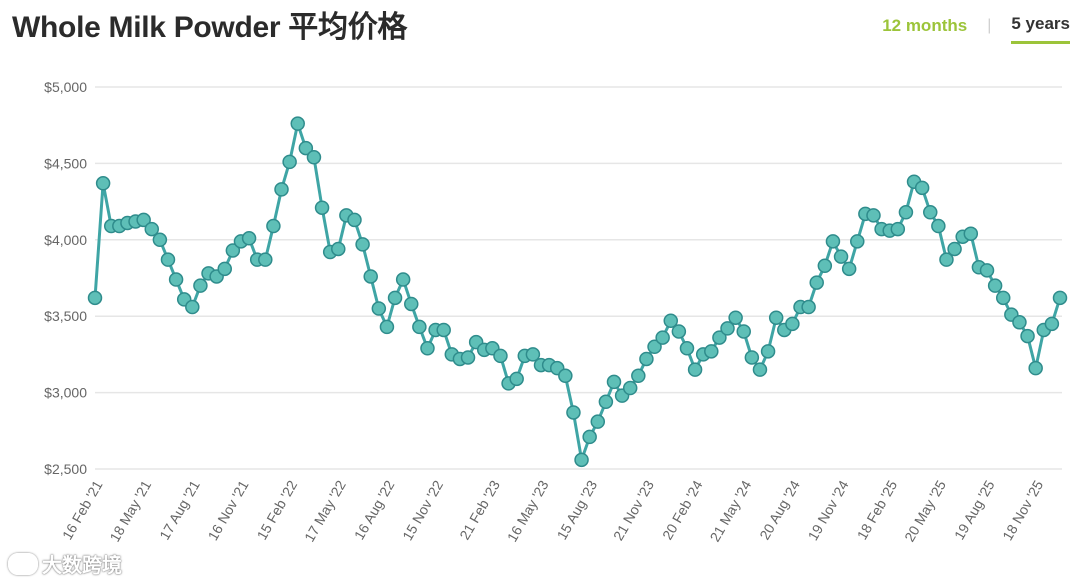 This screenshot has height=584, width=1080. What do you see at coordinates (422, 510) in the screenshot?
I see `x-tick-label: 15 Nov '22` at bounding box center [422, 510].